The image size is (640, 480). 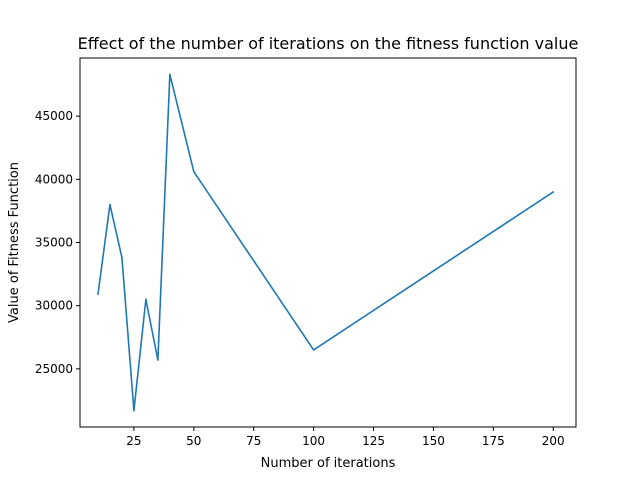 I want to click on x-tick-label: 125, so click(x=373, y=441).